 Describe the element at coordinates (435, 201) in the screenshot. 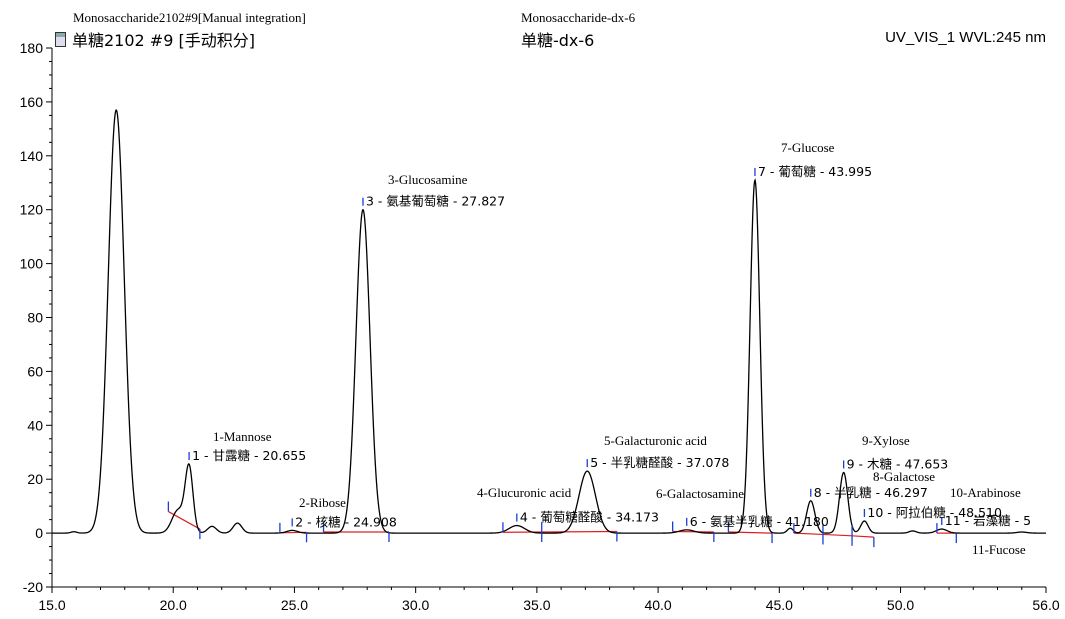

I see `peak-label-3: 3 - 氨基葡萄糖 - 27.827` at that location.